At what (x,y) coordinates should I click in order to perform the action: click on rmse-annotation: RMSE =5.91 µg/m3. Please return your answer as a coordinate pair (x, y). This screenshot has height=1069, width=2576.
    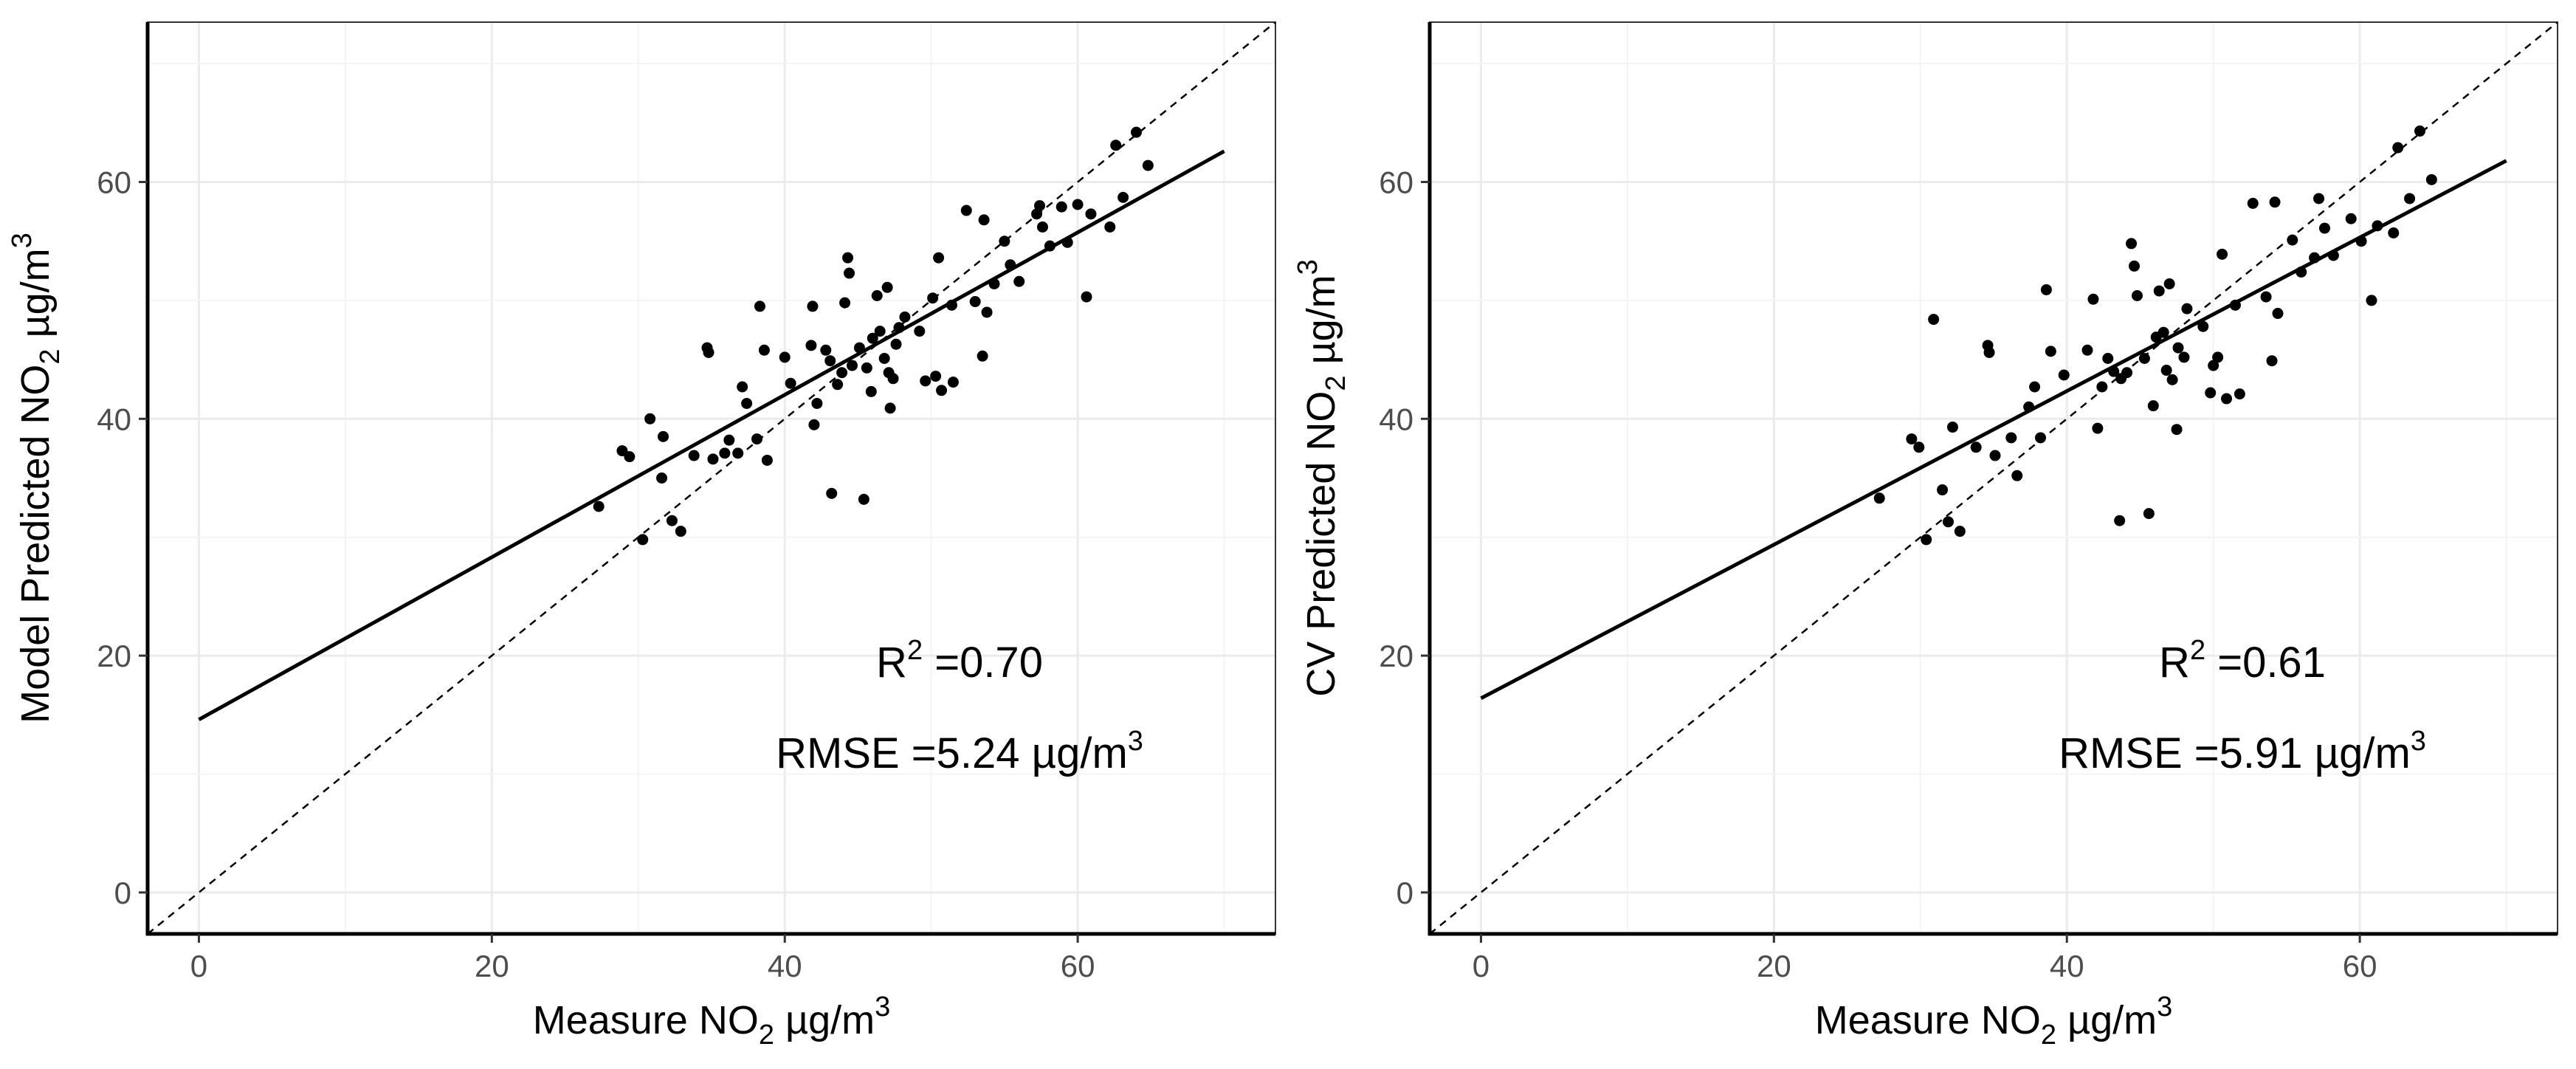
    Looking at the image, I should click on (2243, 751).